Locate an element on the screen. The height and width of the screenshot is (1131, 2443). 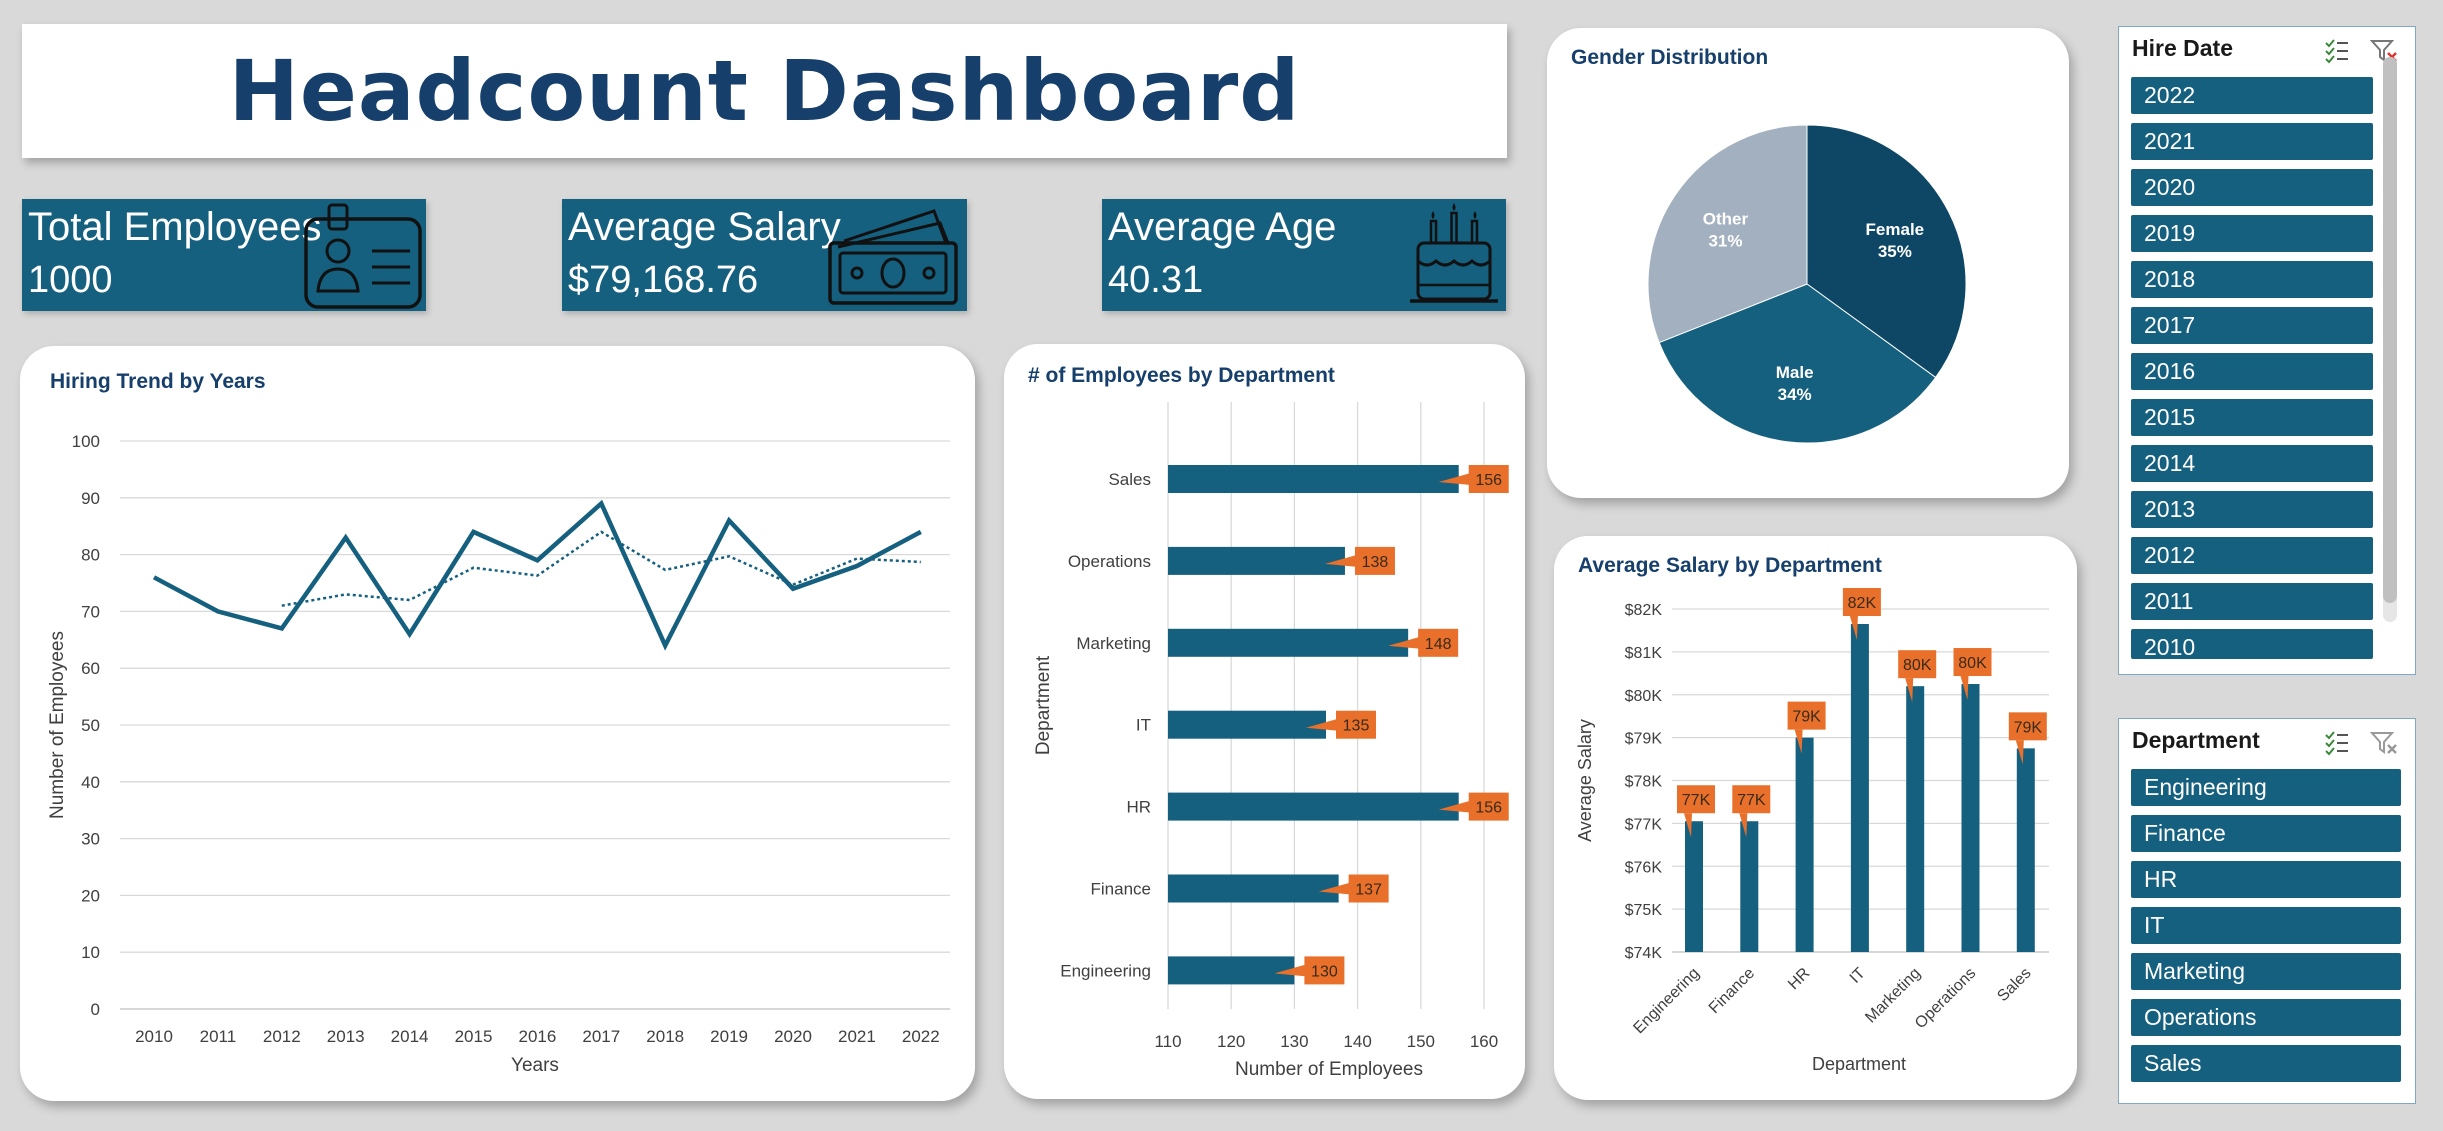
slicer-item: 2022 is located at coordinates (2252, 95).